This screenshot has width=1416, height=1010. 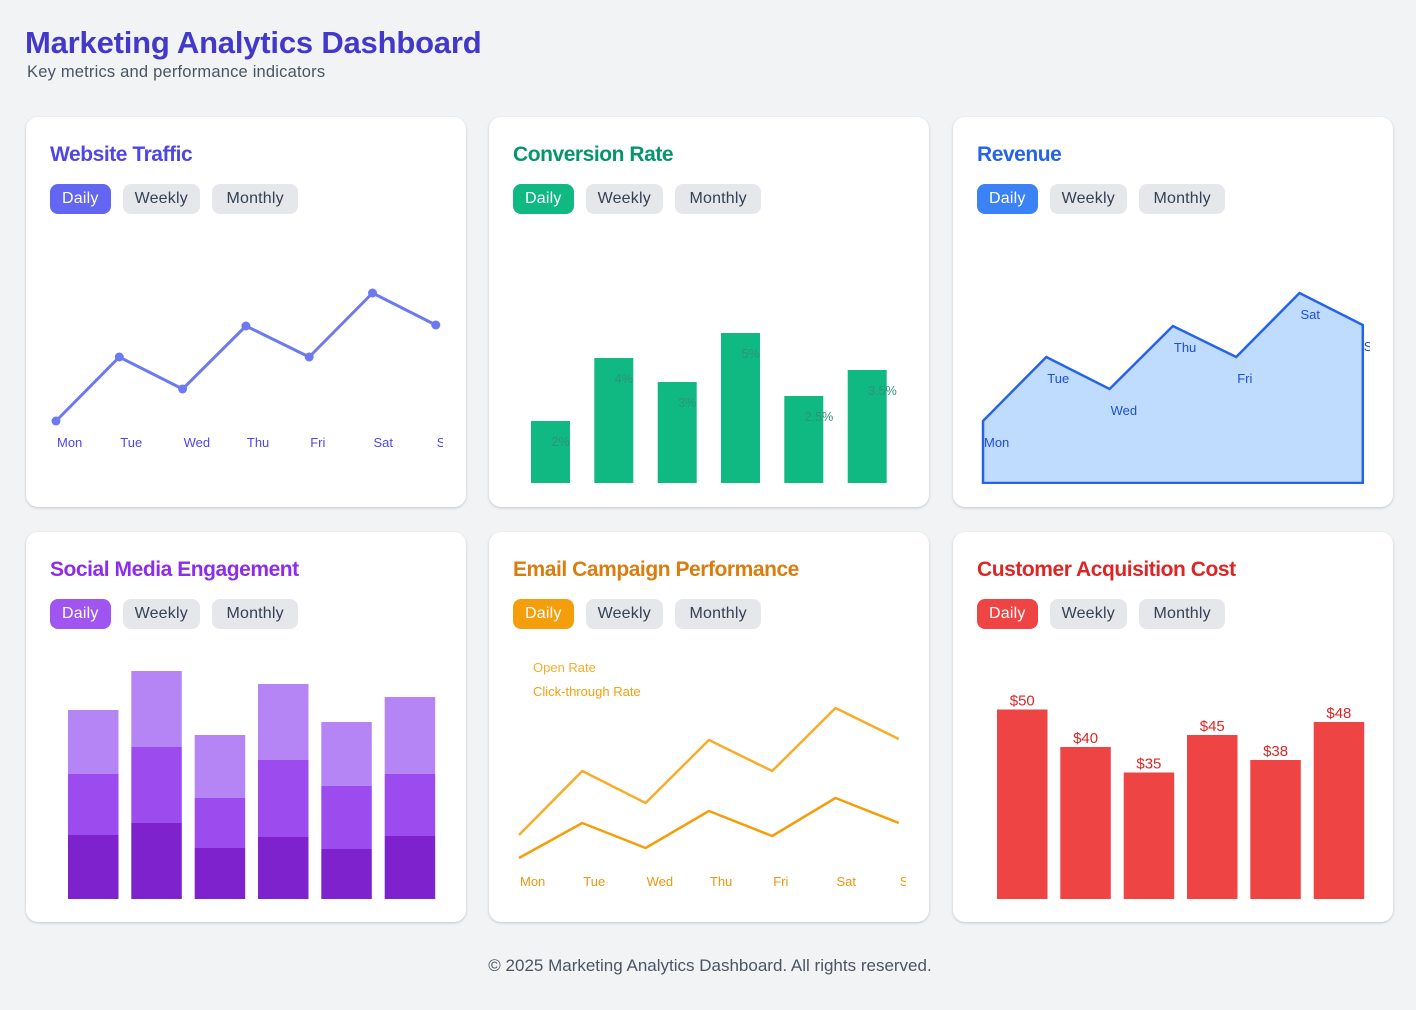 What do you see at coordinates (1212, 726) in the screenshot?
I see `svg-text: $45` at bounding box center [1212, 726].